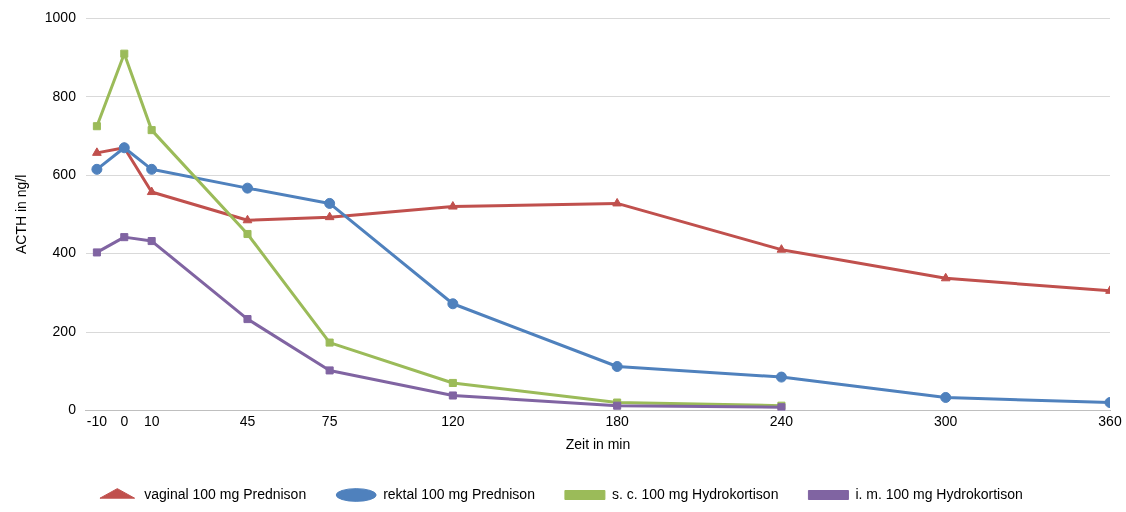  Describe the element at coordinates (453, 420) in the screenshot. I see `x-tick-label: 120` at that location.